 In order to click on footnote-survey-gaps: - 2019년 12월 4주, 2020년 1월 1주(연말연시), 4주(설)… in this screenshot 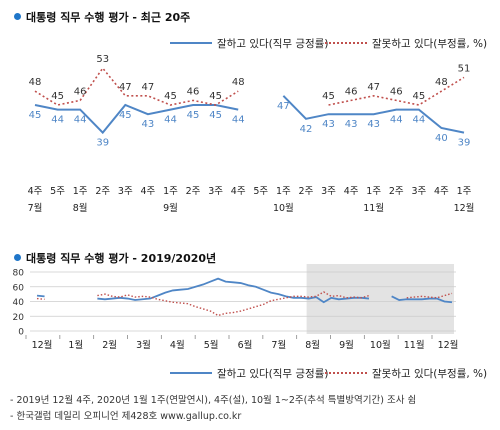, I will do `click(213, 400)`.